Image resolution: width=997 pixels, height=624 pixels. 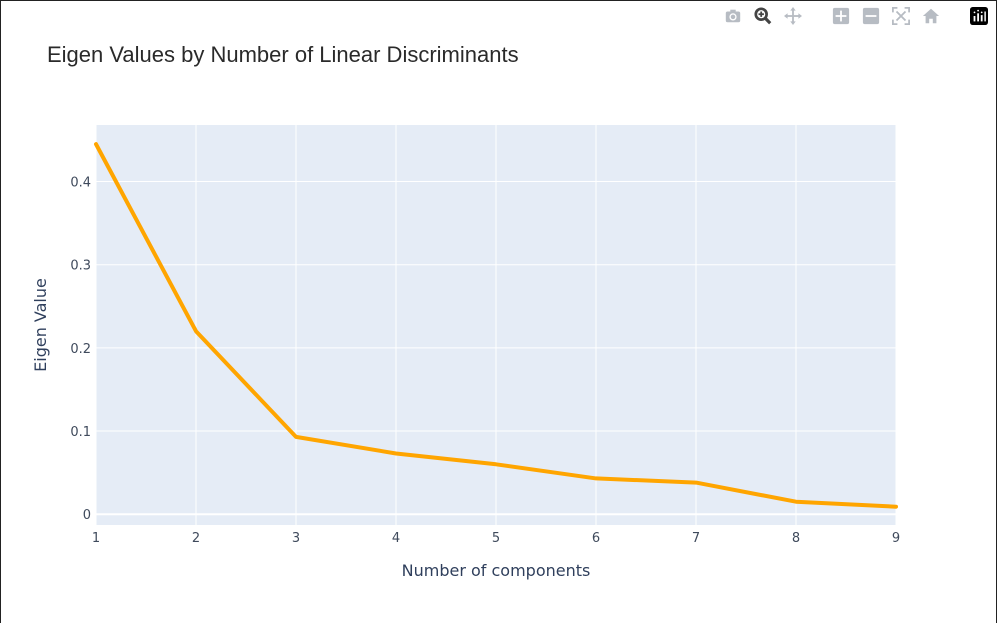 I want to click on y-axis-ticks: 0 0.1 0.2 0.3 0.4, so click(x=80, y=350).